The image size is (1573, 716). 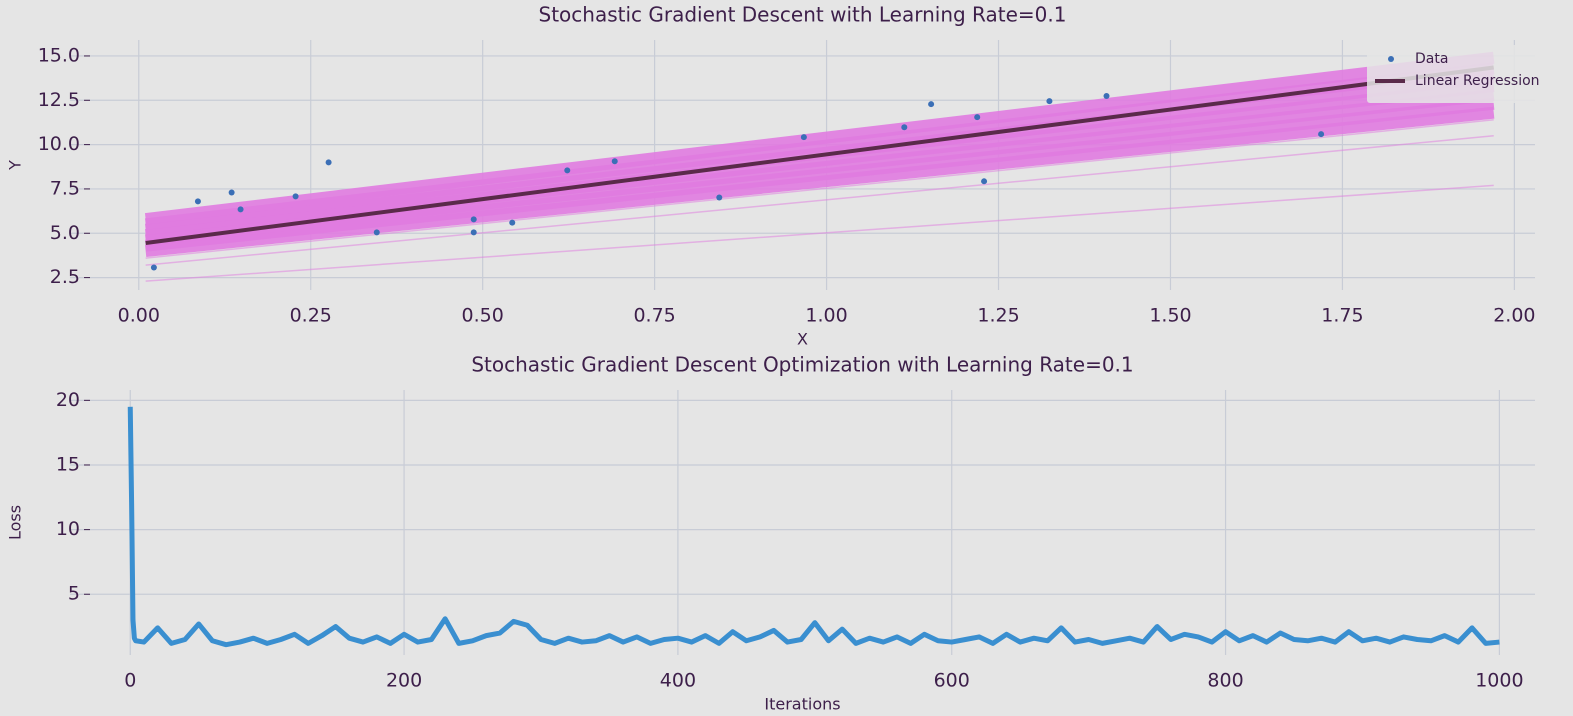 What do you see at coordinates (130, 681) in the screenshot?
I see `x-tick-label: 0` at bounding box center [130, 681].